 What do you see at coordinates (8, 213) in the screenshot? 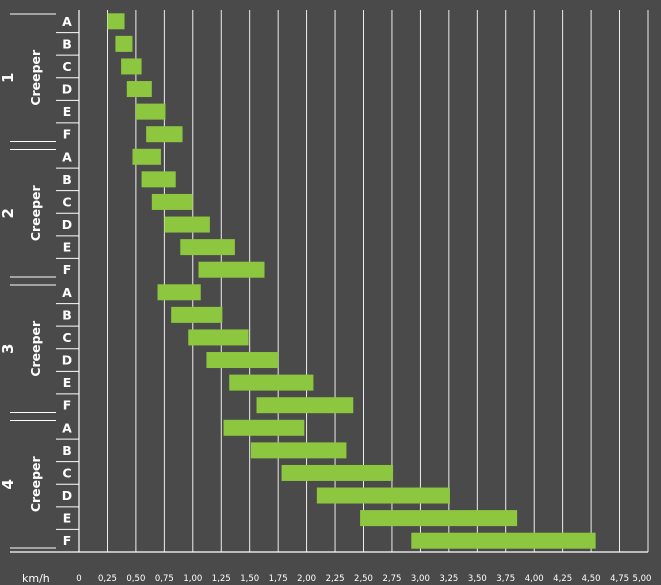
I see `group-number: 2` at bounding box center [8, 213].